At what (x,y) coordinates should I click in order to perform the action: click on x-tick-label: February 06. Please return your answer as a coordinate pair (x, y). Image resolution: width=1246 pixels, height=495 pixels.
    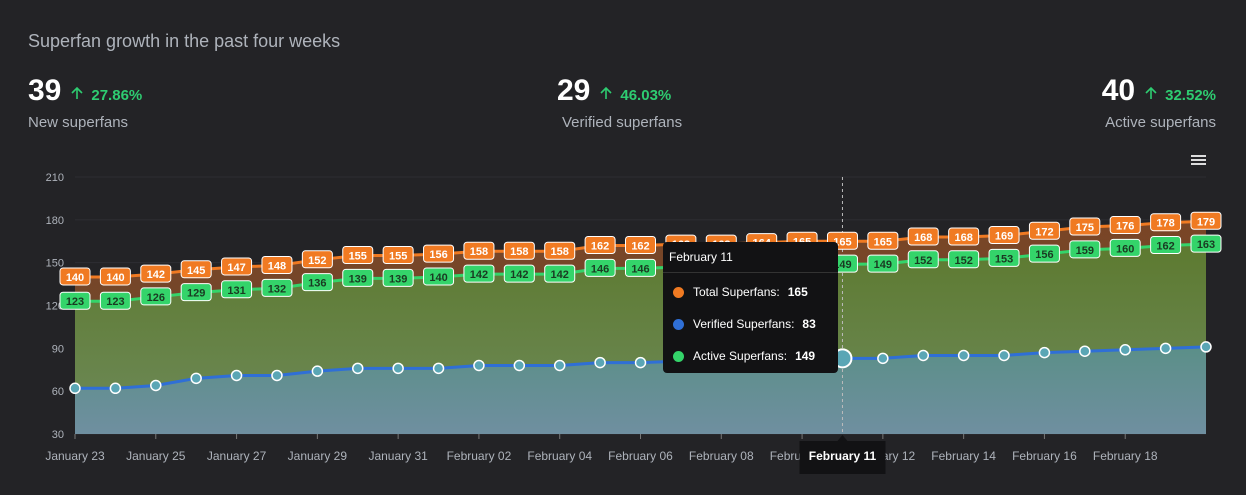
    Looking at the image, I should click on (640, 456).